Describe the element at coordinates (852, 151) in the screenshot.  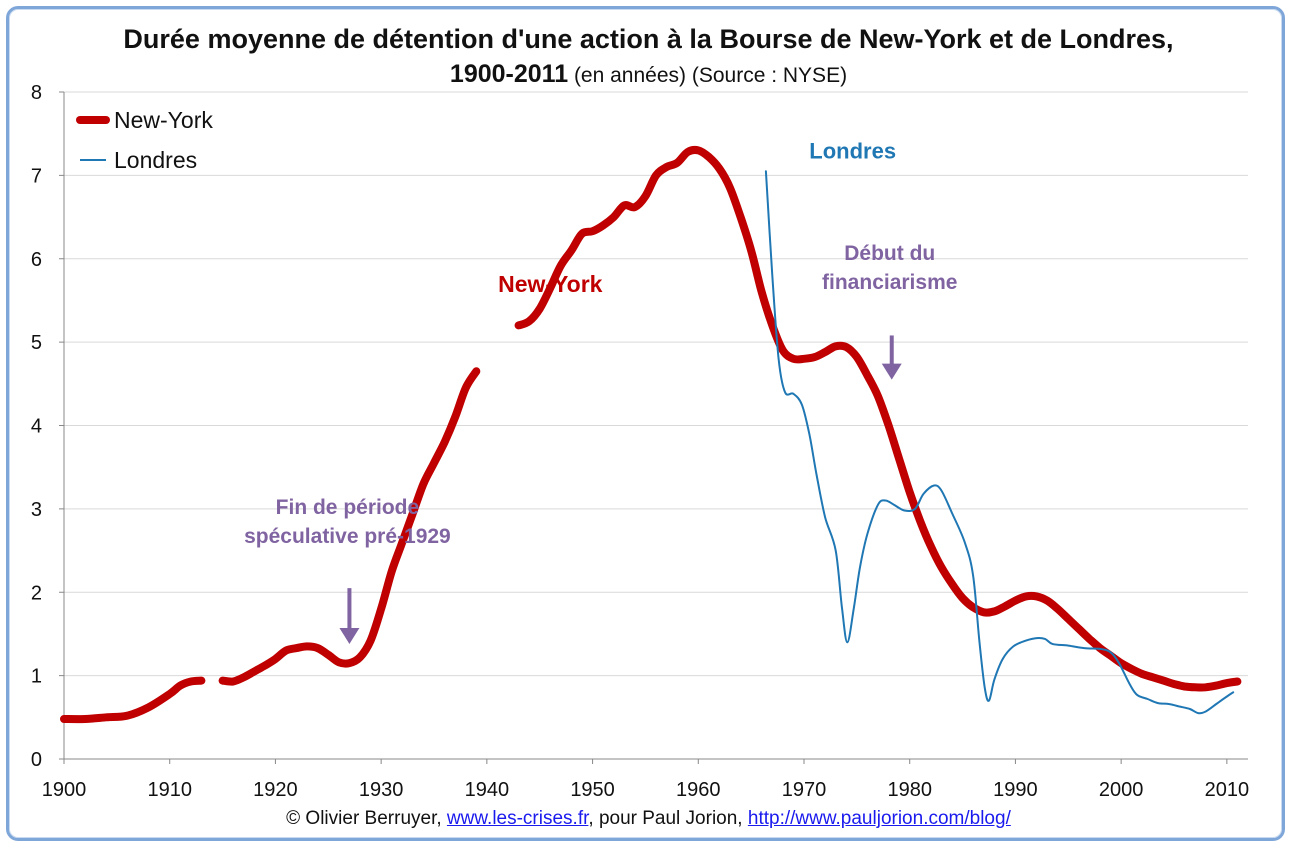
I see `annotation-londres: Londres` at that location.